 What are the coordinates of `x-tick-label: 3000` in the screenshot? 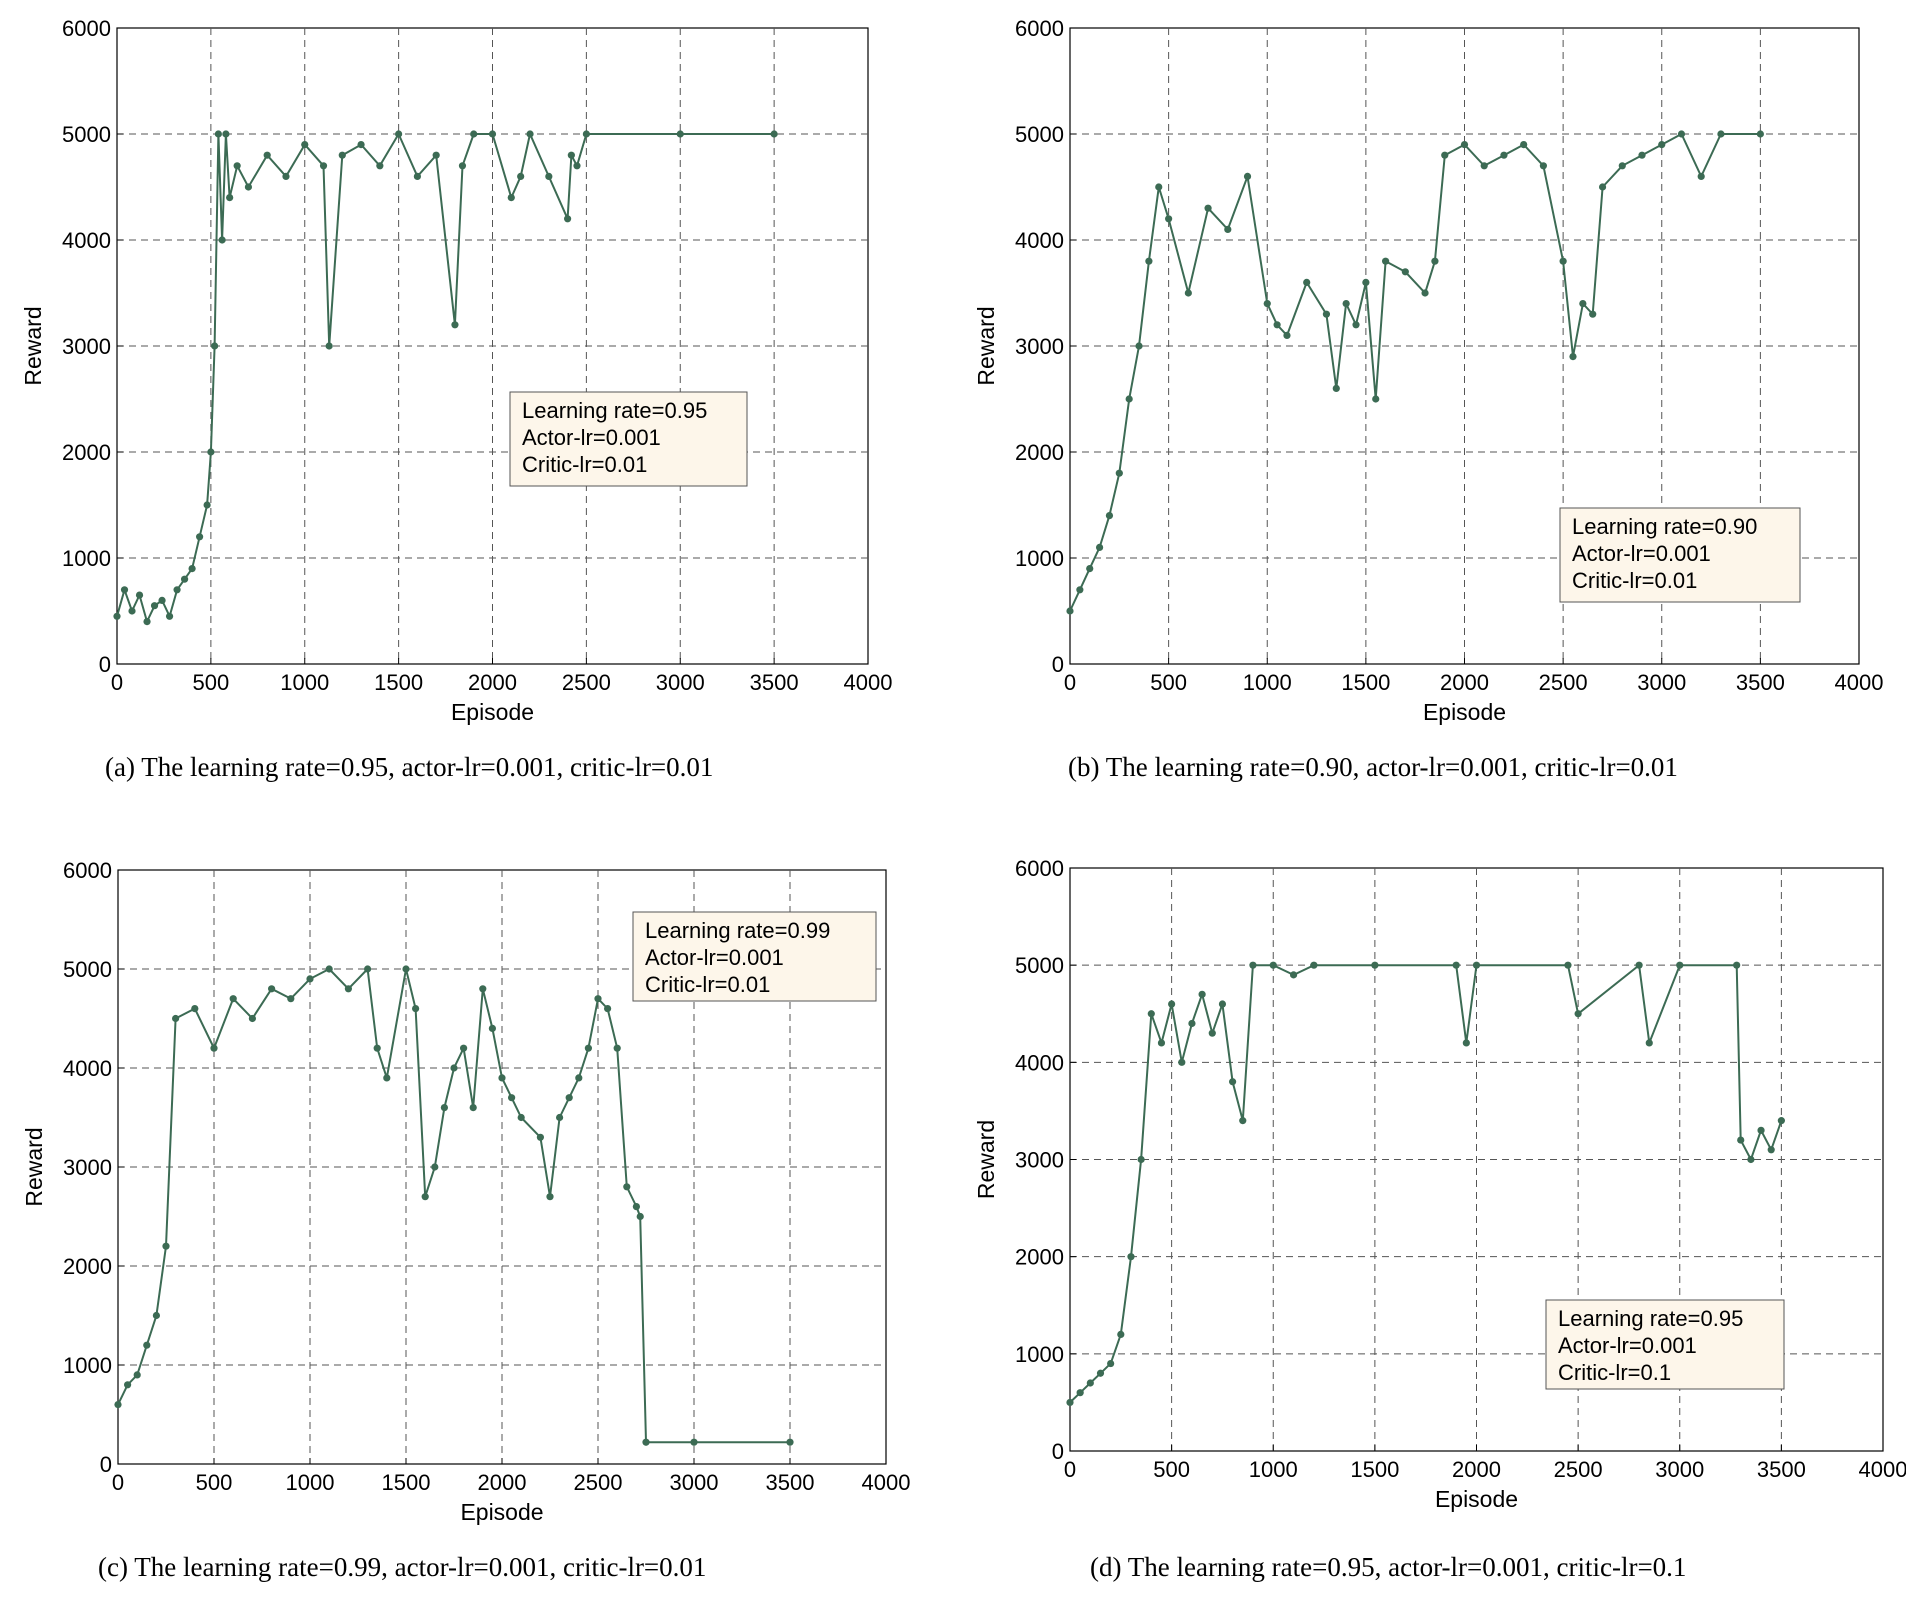 It's located at (680, 682).